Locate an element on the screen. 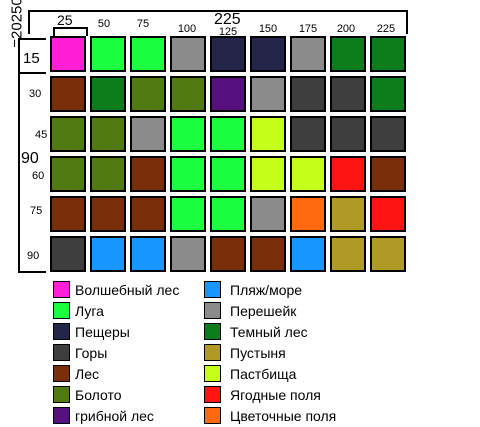 Image resolution: width=480 pixels, height=427 pixels. side-total-label: 90 is located at coordinates (30, 158).